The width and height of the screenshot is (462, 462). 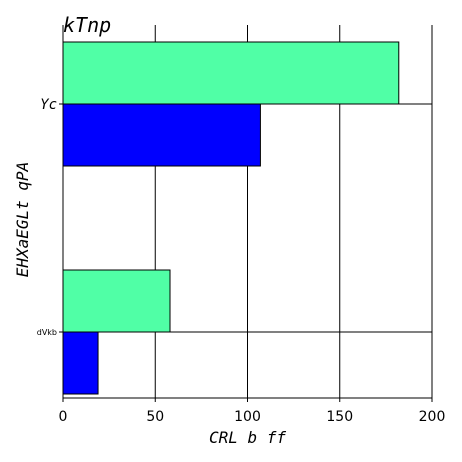 What do you see at coordinates (432, 417) in the screenshot?
I see `x-tick-label: 200` at bounding box center [432, 417].